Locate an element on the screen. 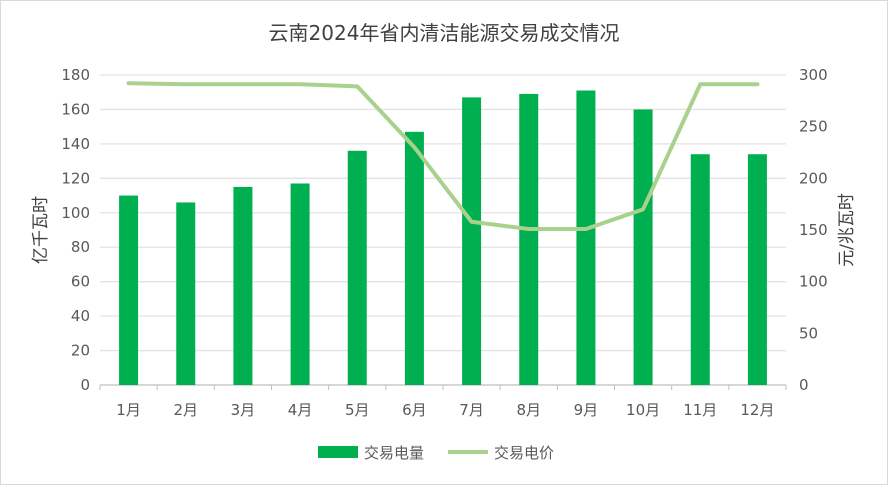  y-tick-label: 60 is located at coordinates (80, 282).